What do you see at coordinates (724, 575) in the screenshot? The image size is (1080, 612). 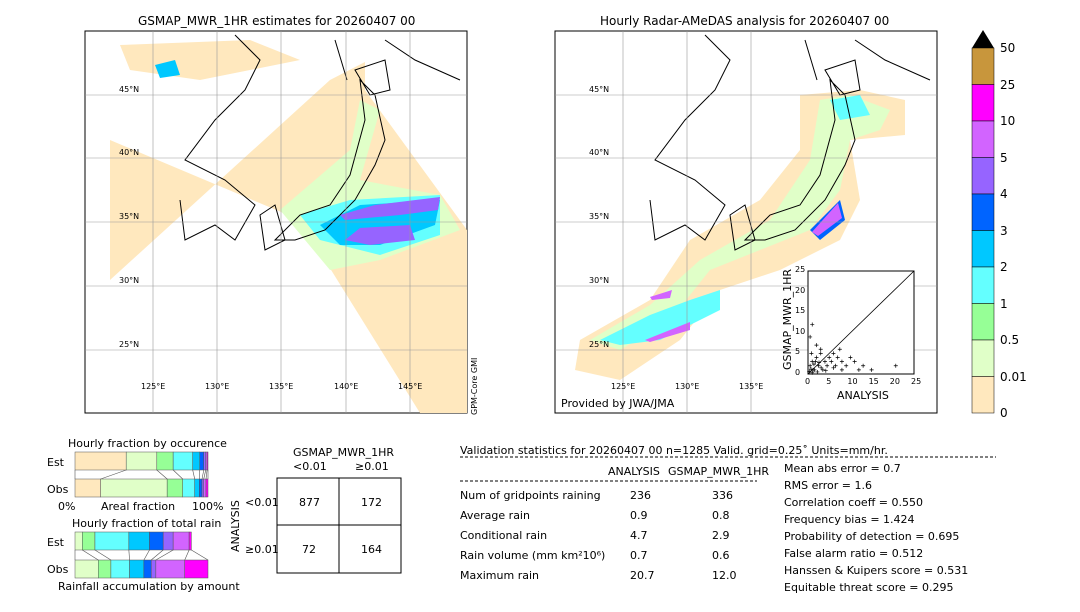 I see `stats-gsmap-value: 12.0` at bounding box center [724, 575].